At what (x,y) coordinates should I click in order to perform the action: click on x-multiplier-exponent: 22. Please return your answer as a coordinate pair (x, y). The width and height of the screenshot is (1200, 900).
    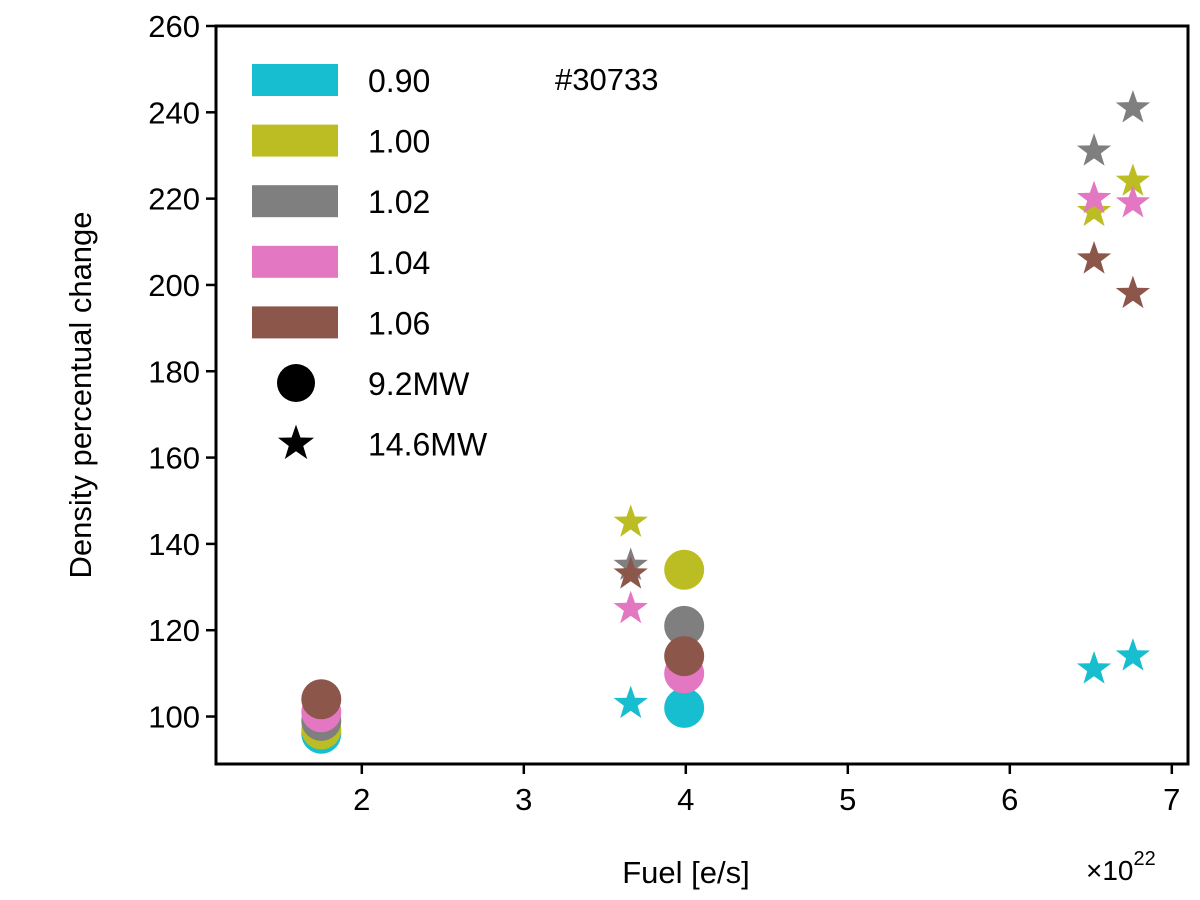
    Looking at the image, I should click on (1145, 859).